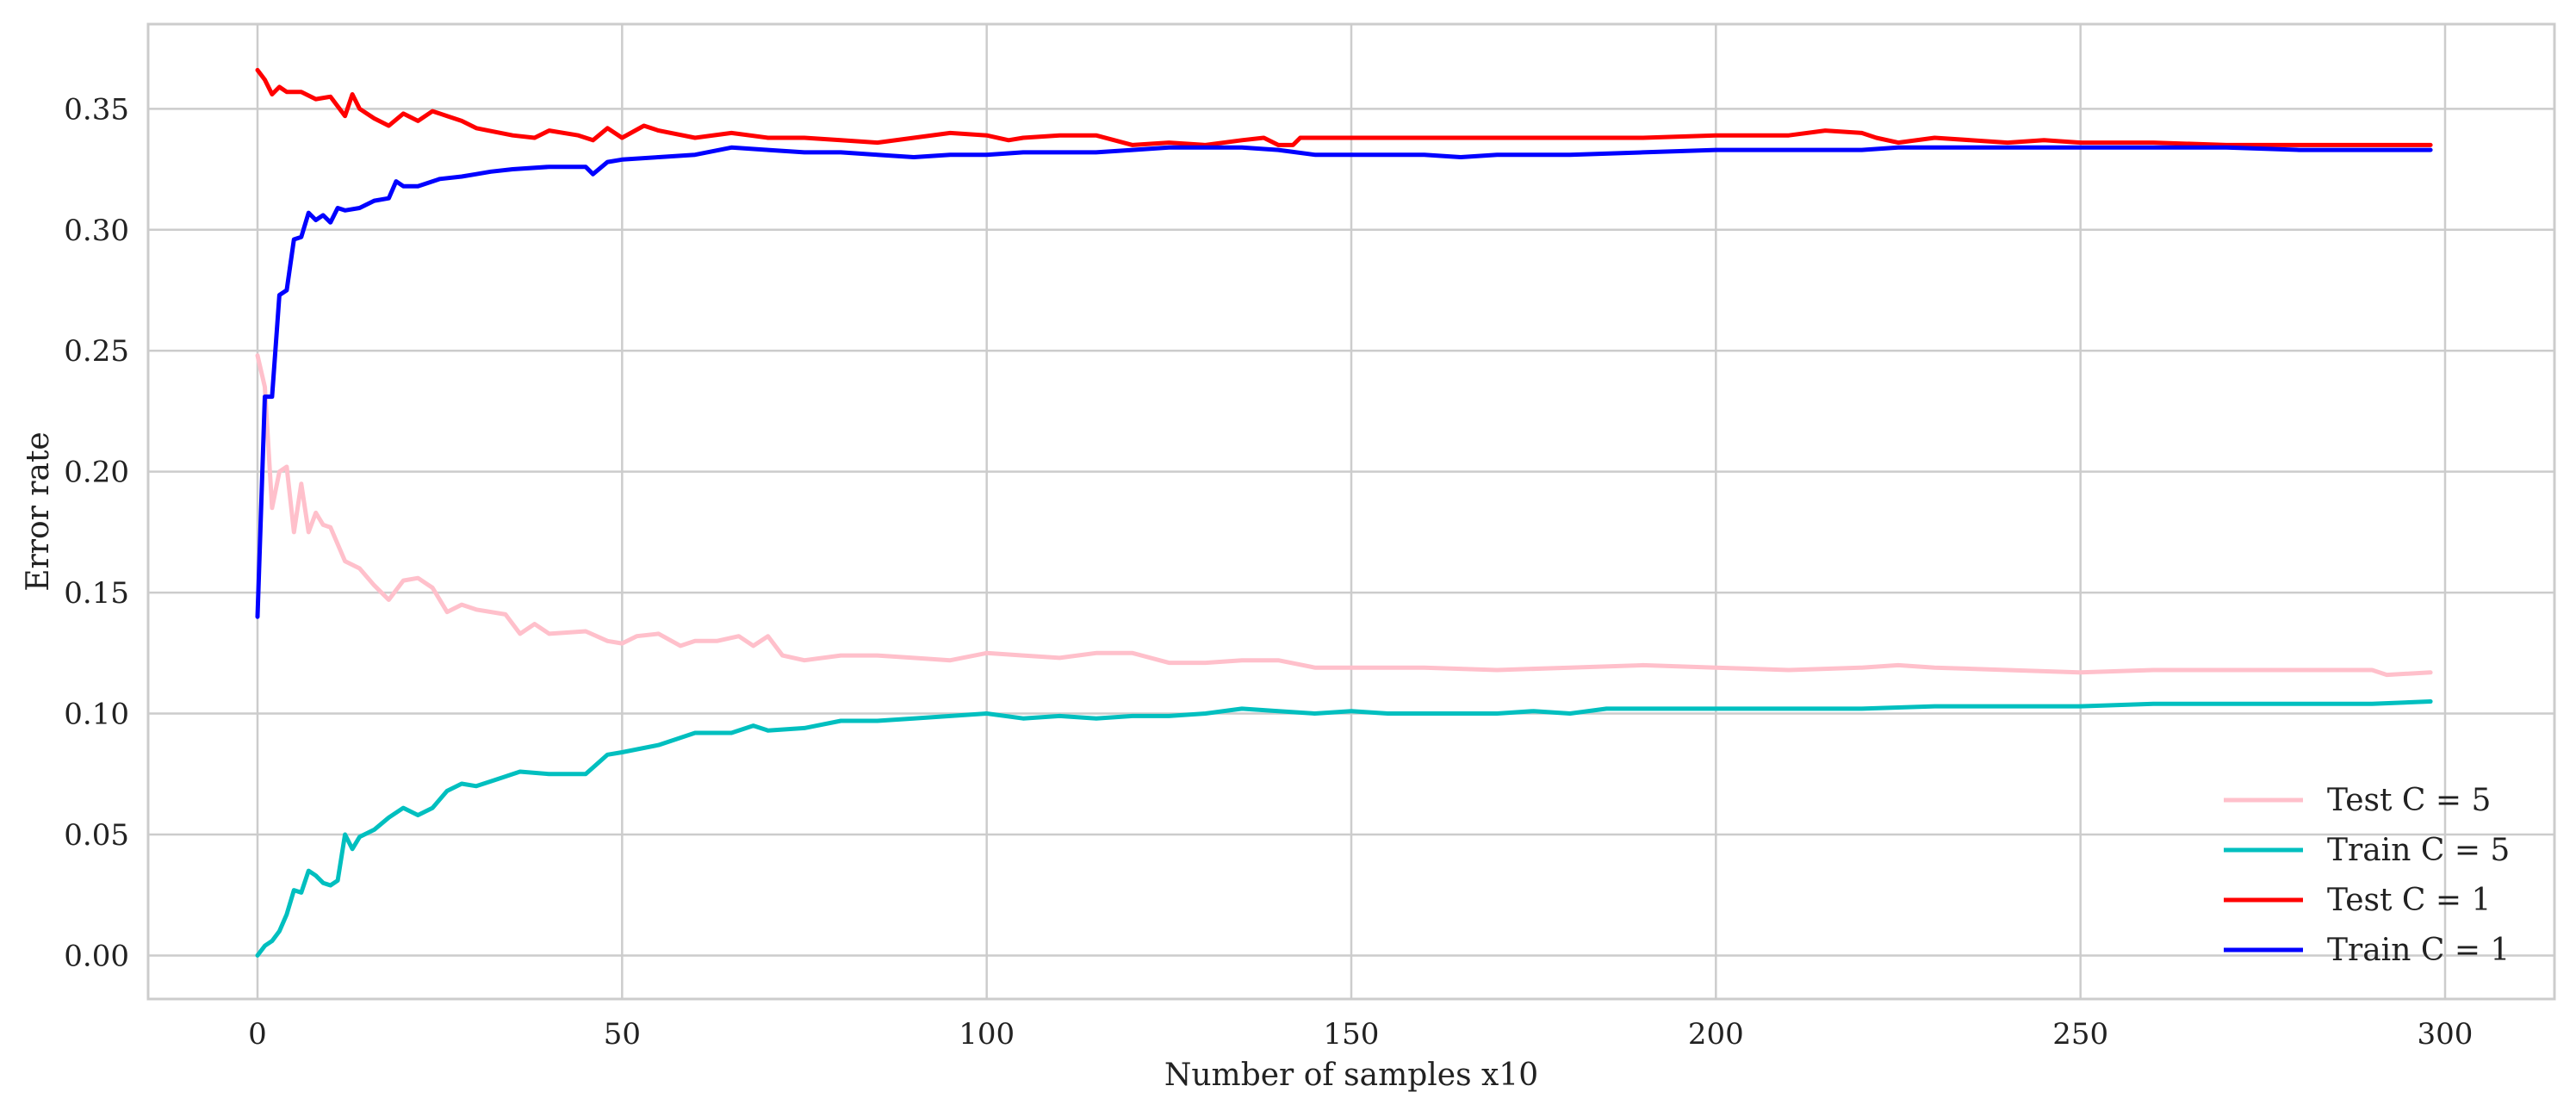 Image resolution: width=2576 pixels, height=1117 pixels. What do you see at coordinates (96, 715) in the screenshot?
I see `y-tick-label: 0.10` at bounding box center [96, 715].